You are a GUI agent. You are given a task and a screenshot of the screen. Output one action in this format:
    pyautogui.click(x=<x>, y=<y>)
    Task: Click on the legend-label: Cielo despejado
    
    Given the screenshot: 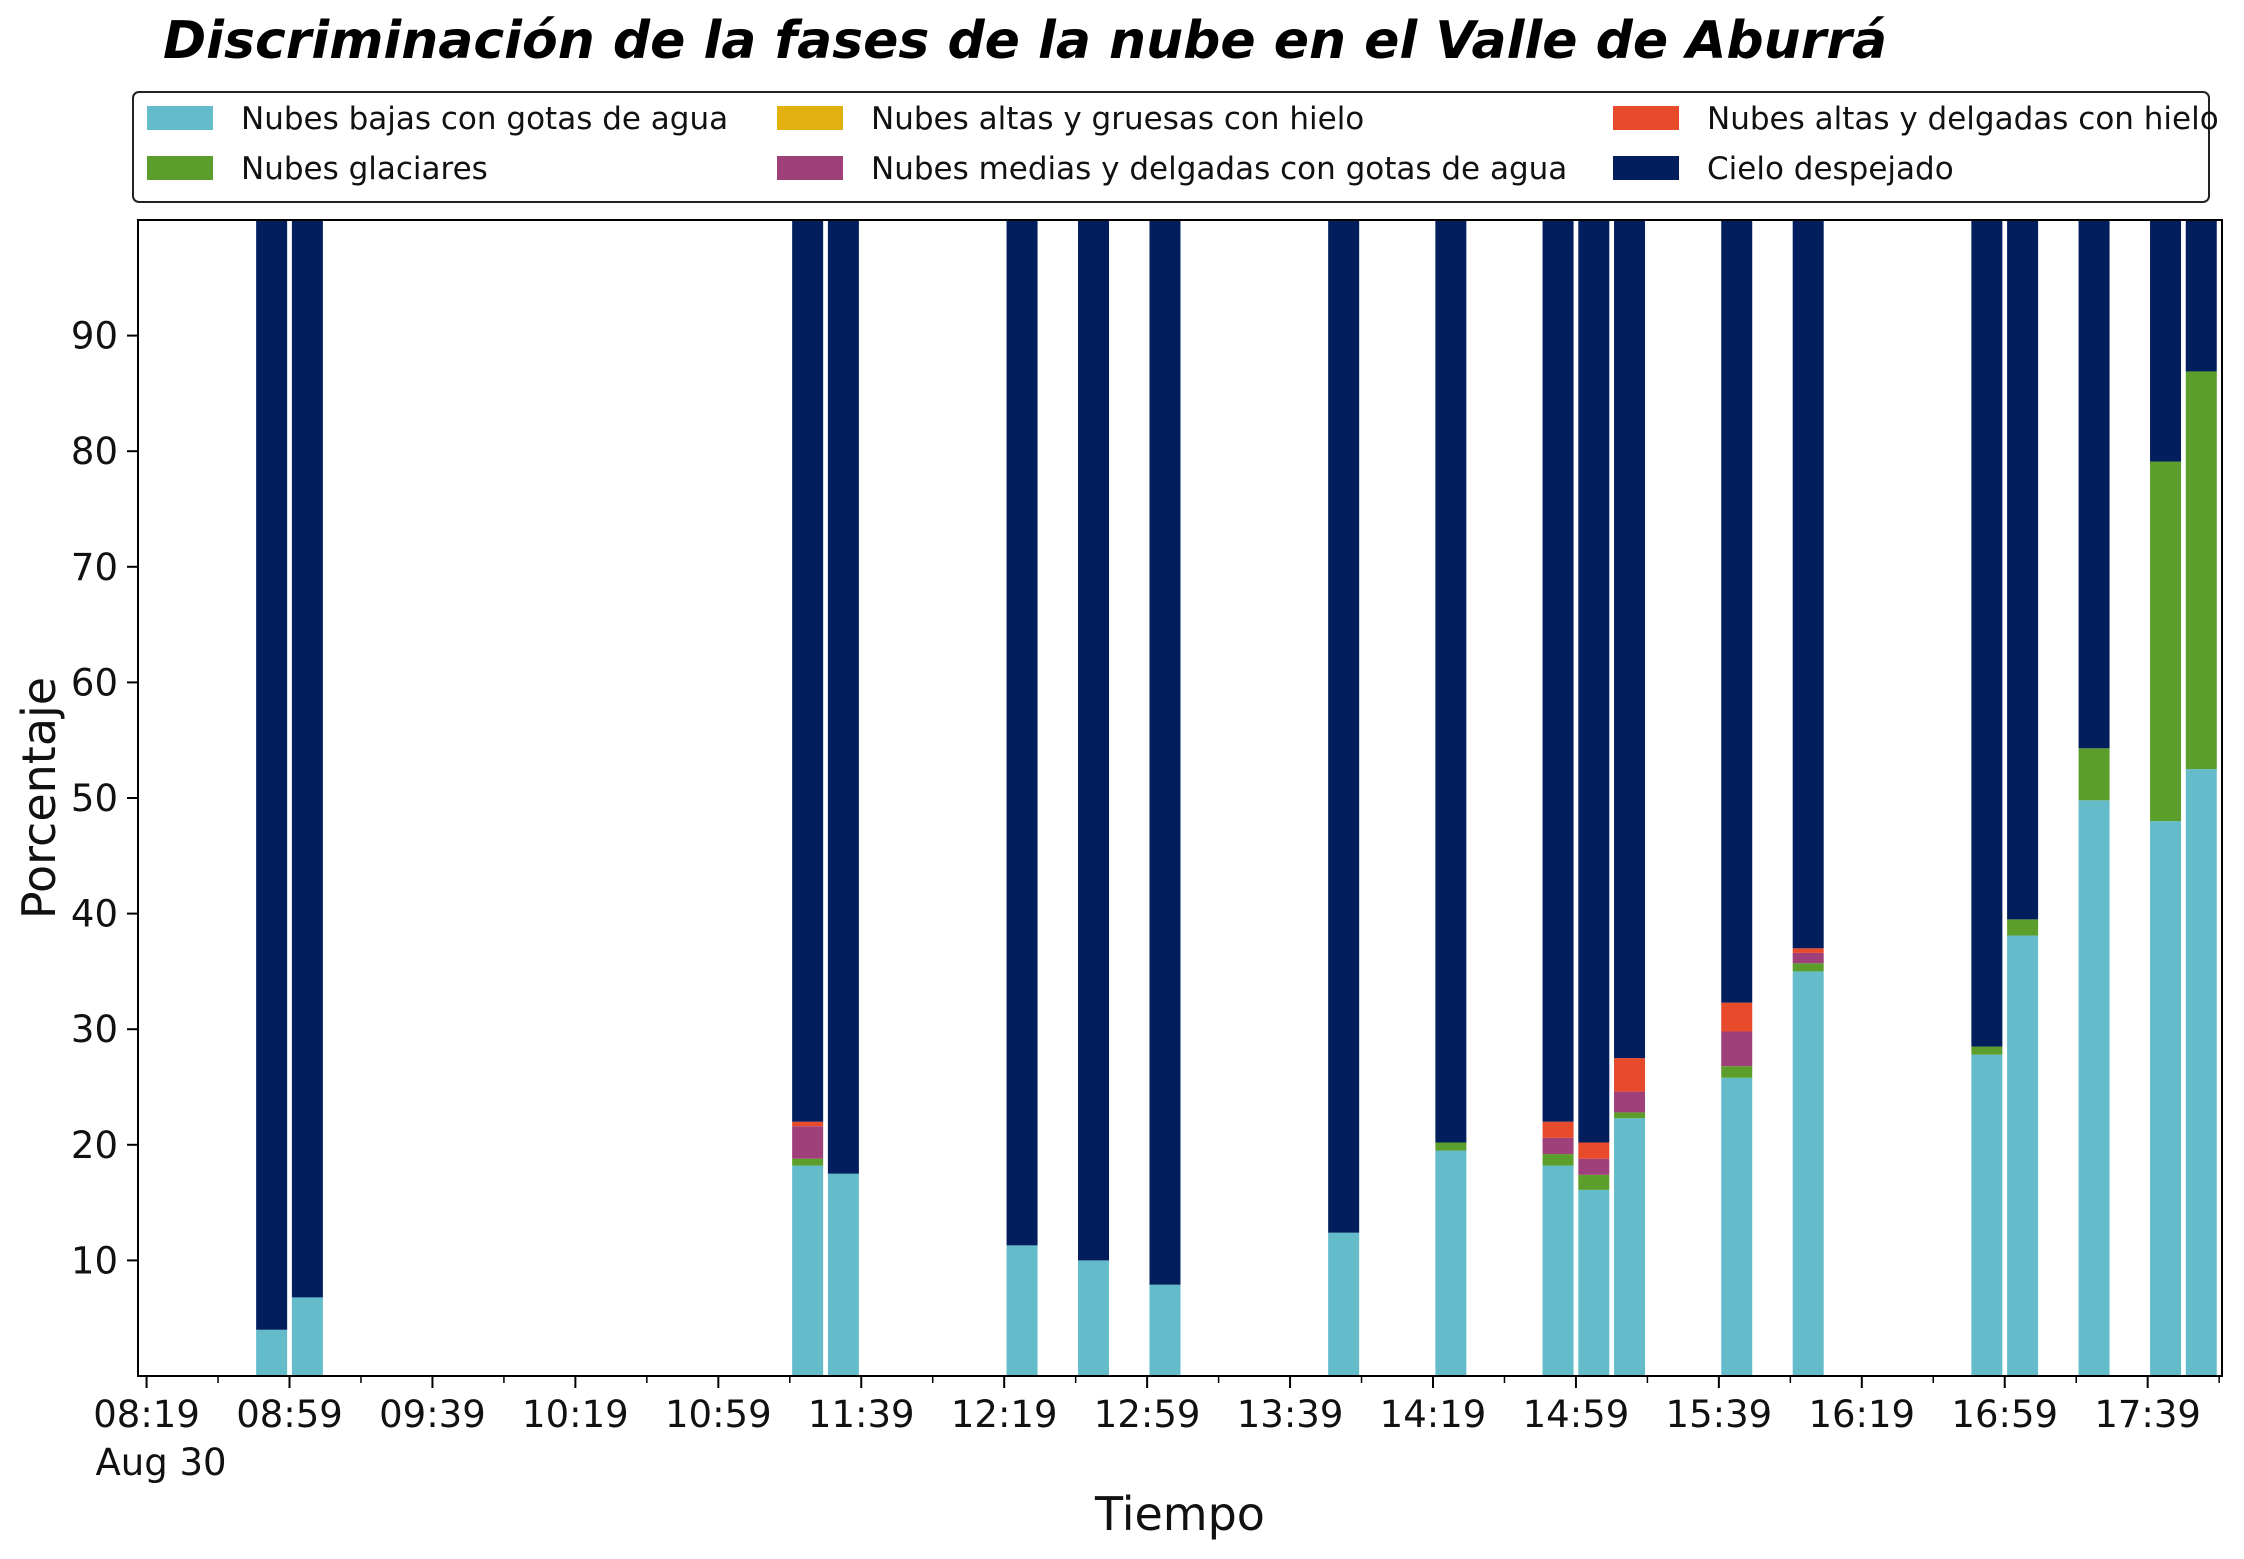 What is the action you would take?
    pyautogui.click(x=1830, y=169)
    